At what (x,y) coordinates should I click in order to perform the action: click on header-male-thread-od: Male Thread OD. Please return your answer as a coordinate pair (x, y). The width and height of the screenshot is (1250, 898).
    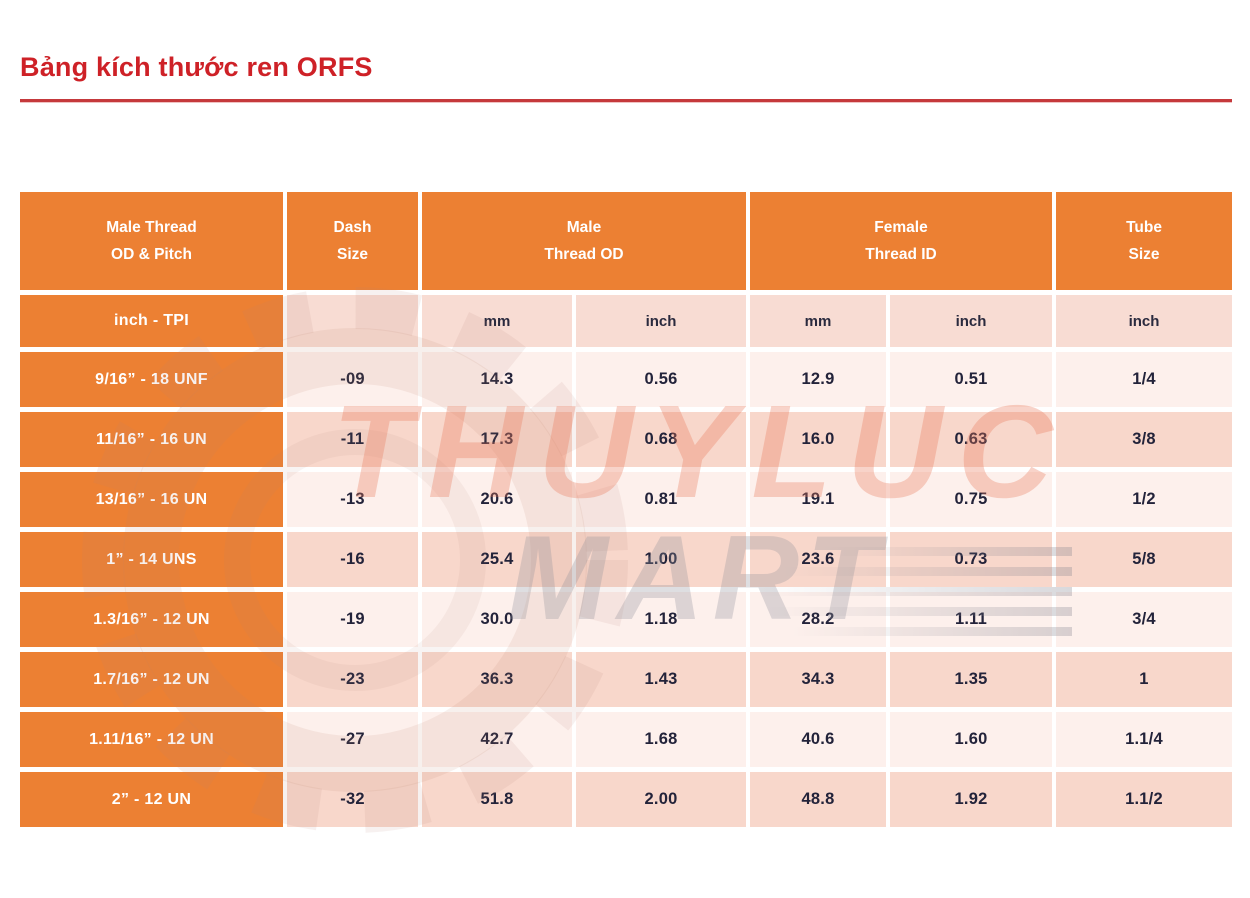
    Looking at the image, I should click on (584, 241).